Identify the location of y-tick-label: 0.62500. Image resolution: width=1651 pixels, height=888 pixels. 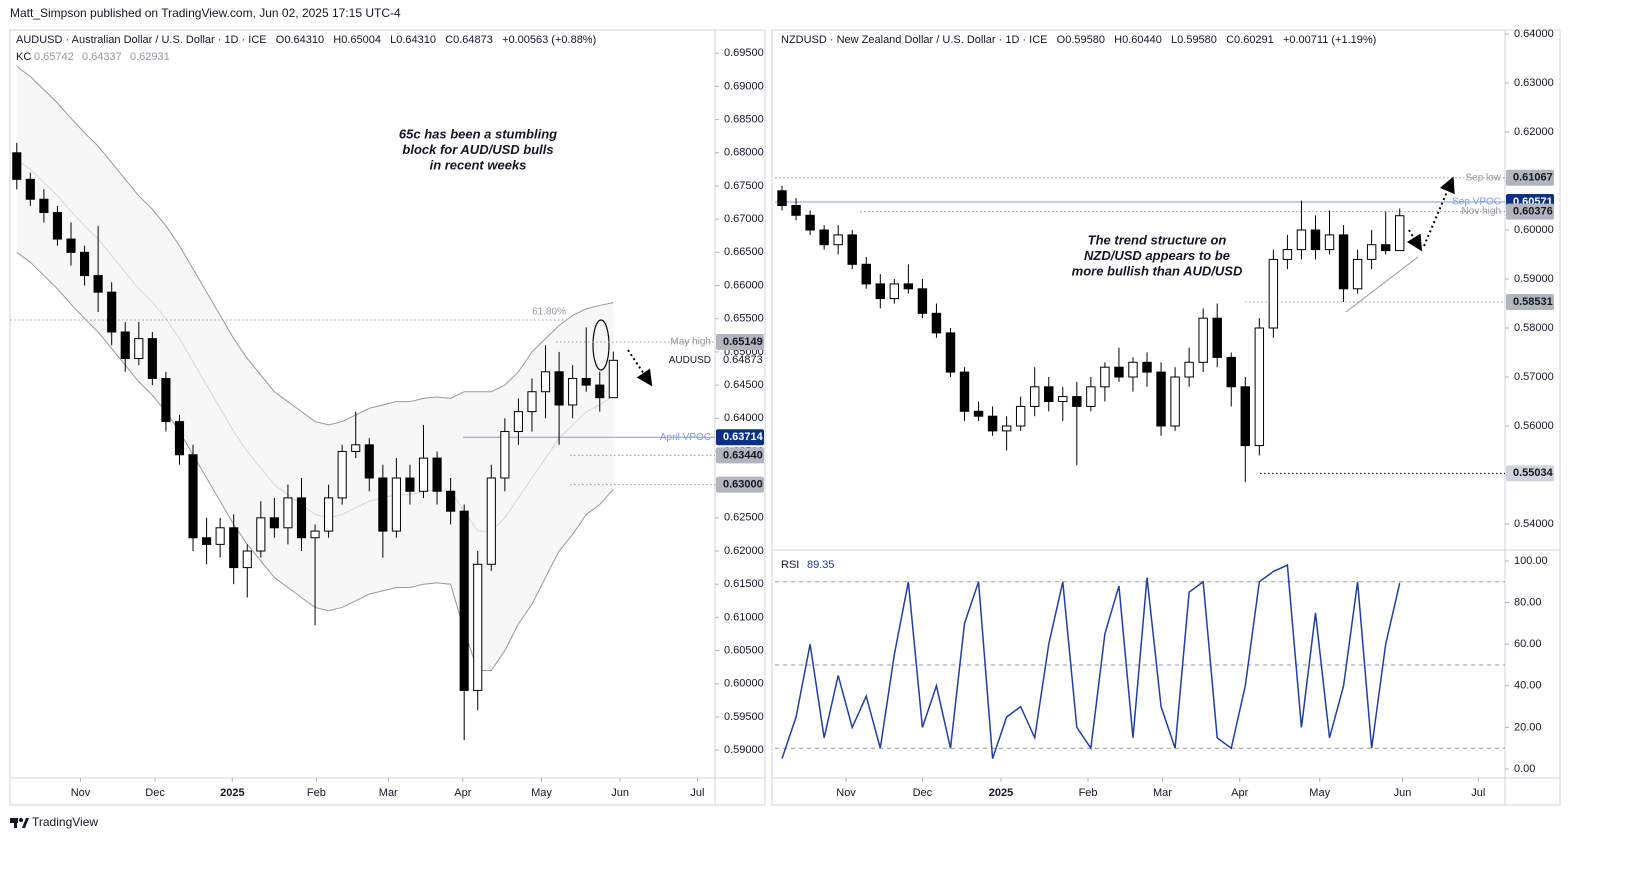
(744, 518).